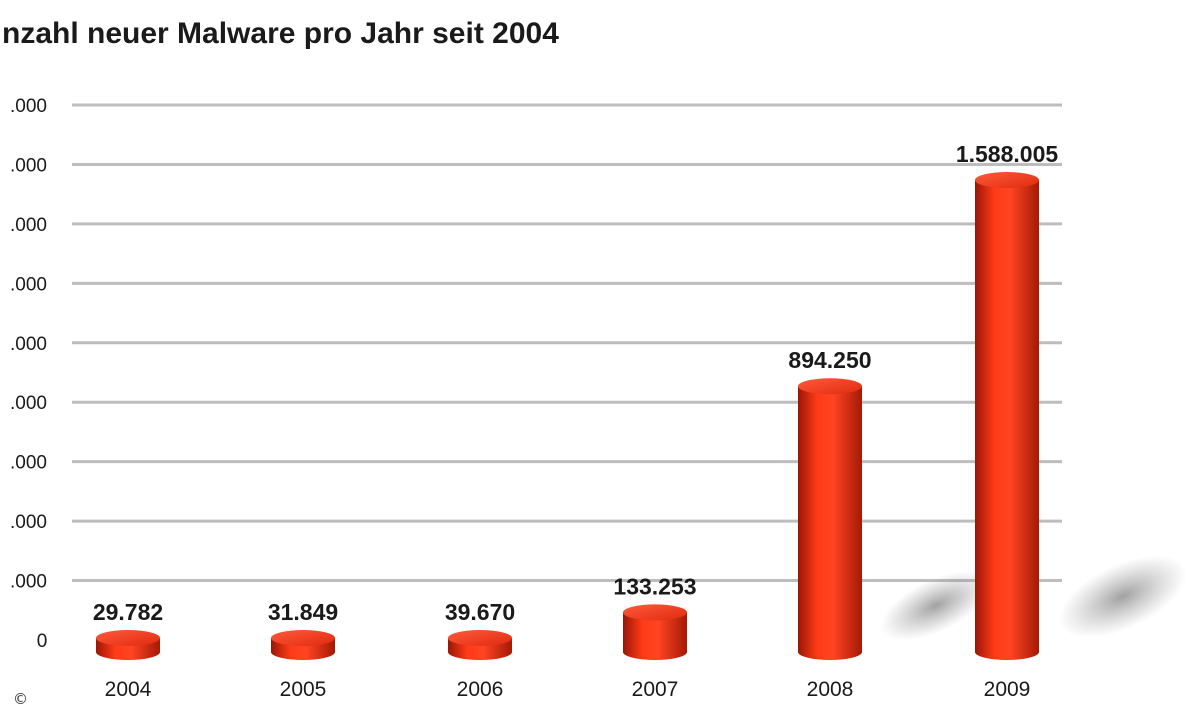 Image resolution: width=1200 pixels, height=720 pixels. Describe the element at coordinates (829, 360) in the screenshot. I see `value-label: 894.250` at that location.